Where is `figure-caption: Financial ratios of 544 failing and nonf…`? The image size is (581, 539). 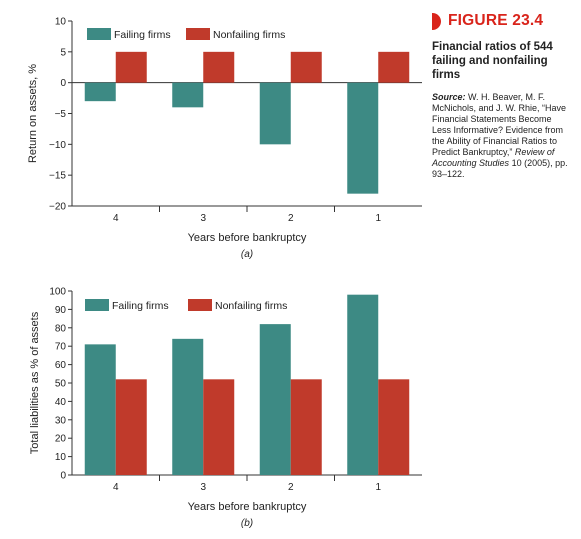
figure-caption: Financial ratios of 544 failing and nonf… is located at coordinates (492, 61).